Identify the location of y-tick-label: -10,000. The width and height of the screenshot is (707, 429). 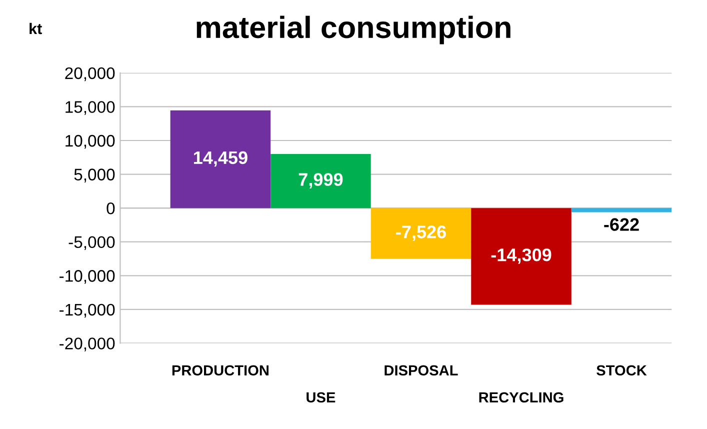
(87, 277).